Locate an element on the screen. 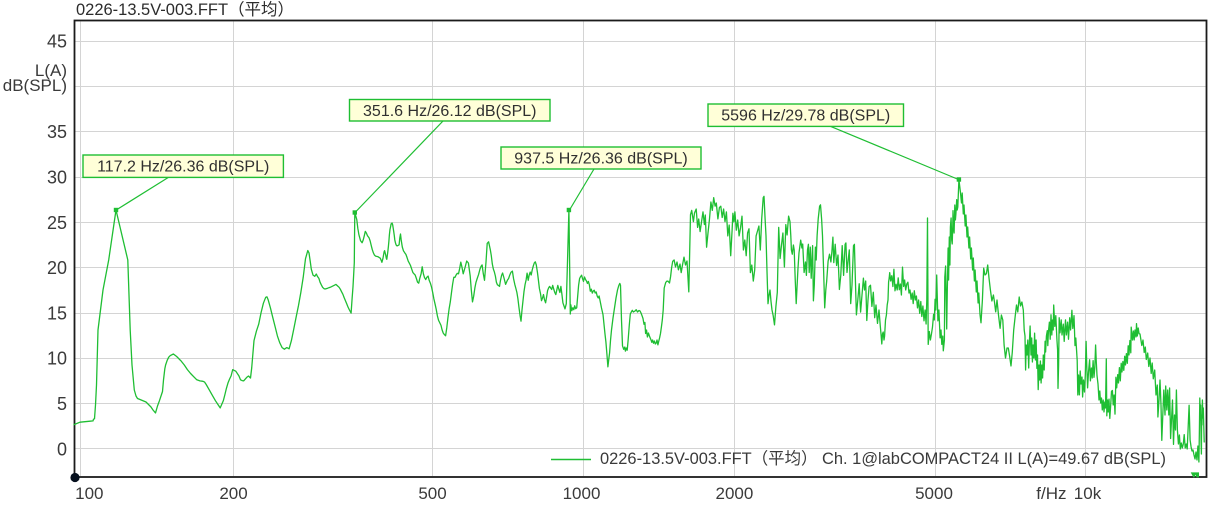 The image size is (1209, 513). svg-text: 937.5 Hz/26.36 dB(SPL) is located at coordinates (600, 159).